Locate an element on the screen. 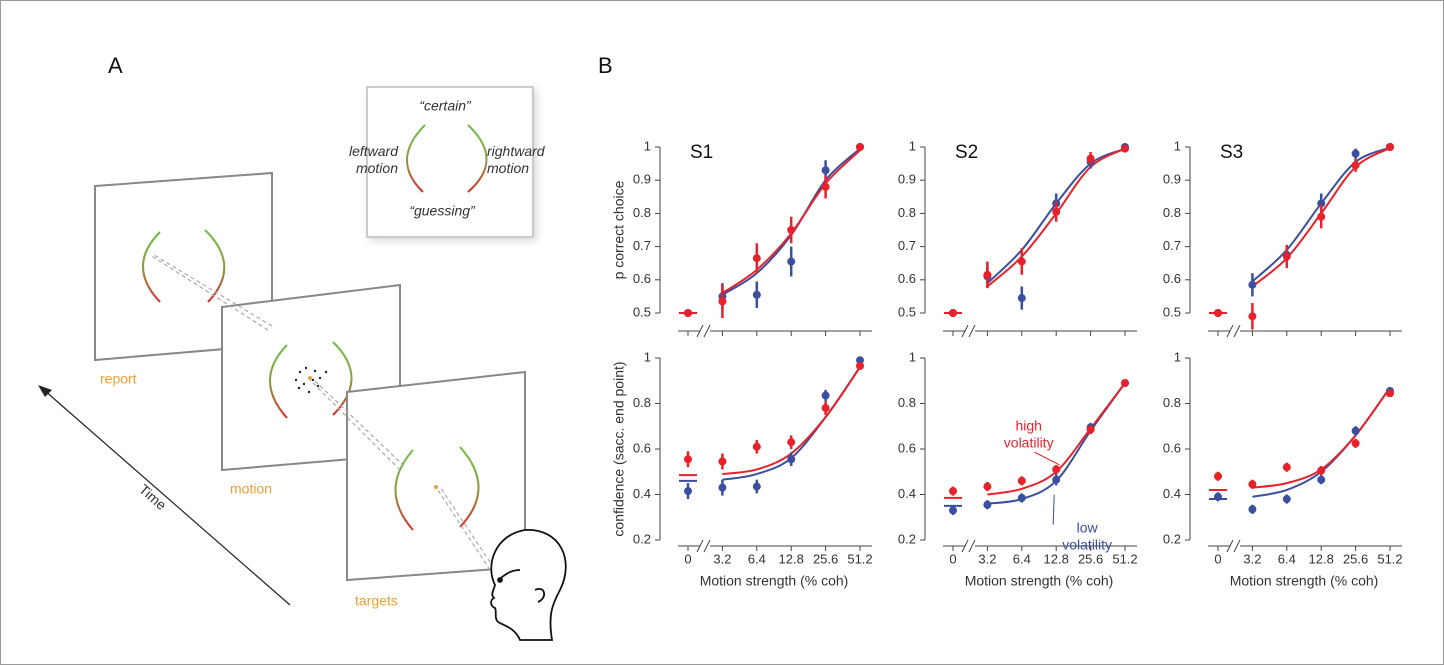 This screenshot has height=665, width=1444. legend-label: high volatility is located at coordinates (1029, 433).